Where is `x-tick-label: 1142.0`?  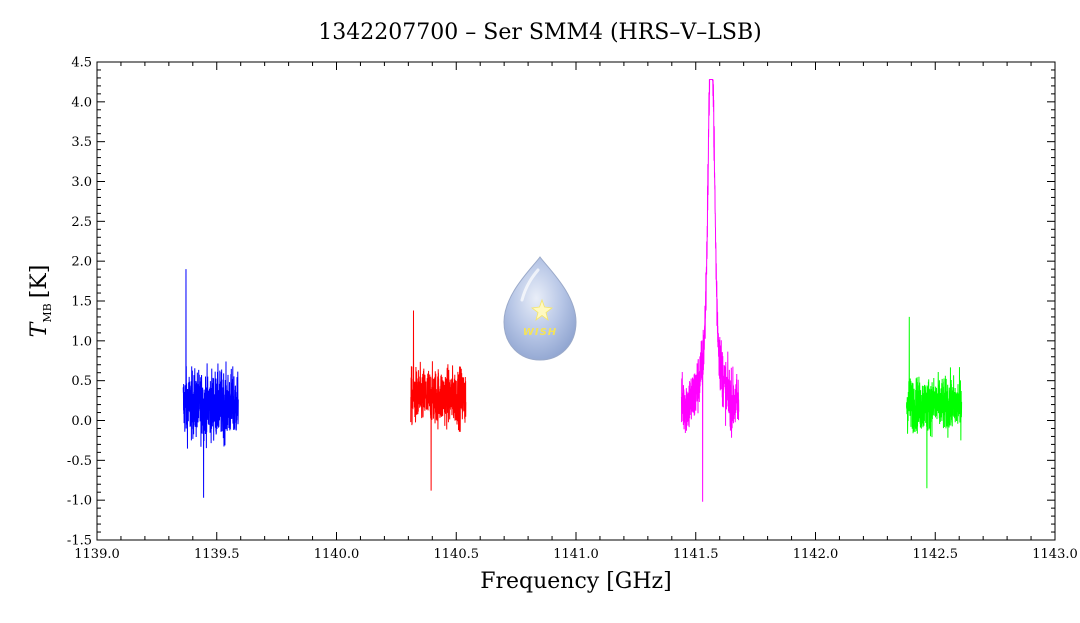 x-tick-label: 1142.0 is located at coordinates (816, 554).